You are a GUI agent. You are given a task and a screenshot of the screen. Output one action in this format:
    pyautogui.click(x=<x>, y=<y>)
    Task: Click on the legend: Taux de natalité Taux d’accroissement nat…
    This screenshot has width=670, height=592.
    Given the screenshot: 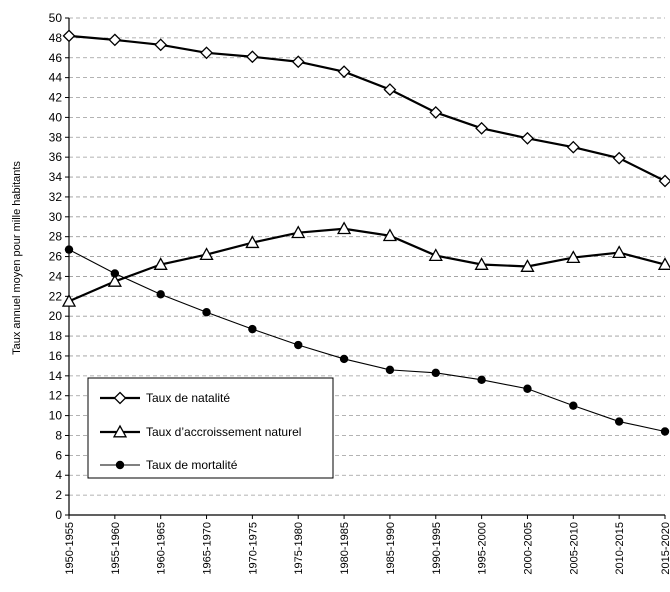 What is the action you would take?
    pyautogui.click(x=210, y=428)
    